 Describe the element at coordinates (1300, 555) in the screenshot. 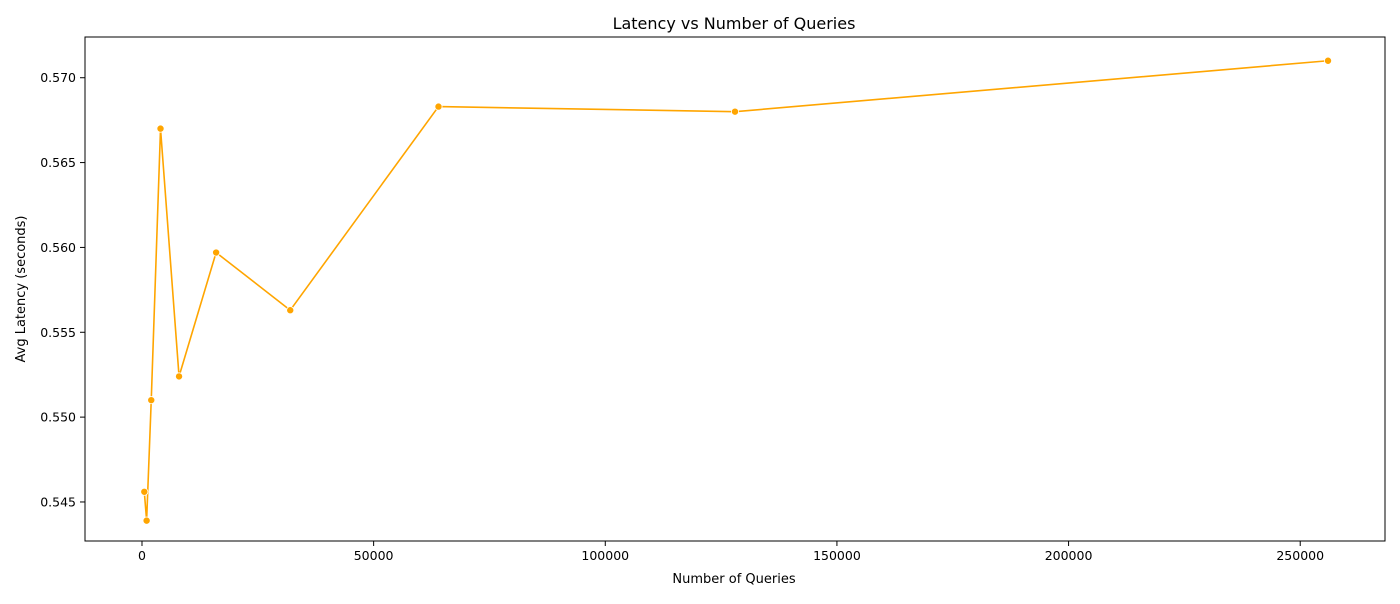

I see `x-tick-label: 250000` at that location.